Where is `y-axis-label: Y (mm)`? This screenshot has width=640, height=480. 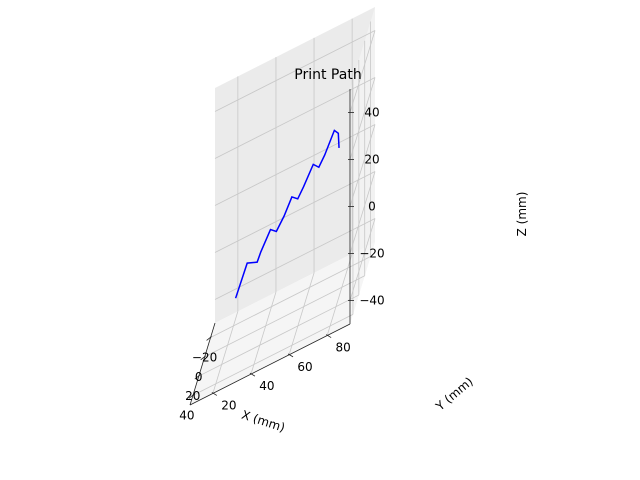 y-axis-label: Y (mm) is located at coordinates (453, 394).